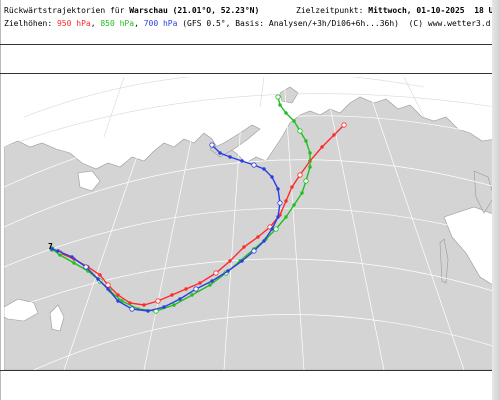 This screenshot has width=500, height=400. Describe the element at coordinates (250, 73) in the screenshot. I see `divider-map-top` at that location.